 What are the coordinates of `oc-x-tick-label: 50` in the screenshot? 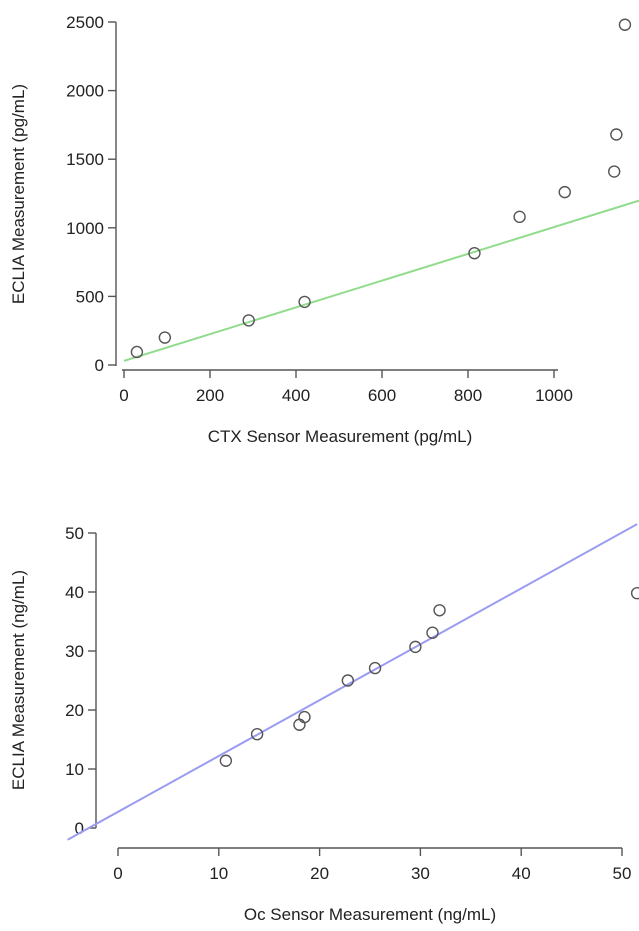 It's located at (622, 873).